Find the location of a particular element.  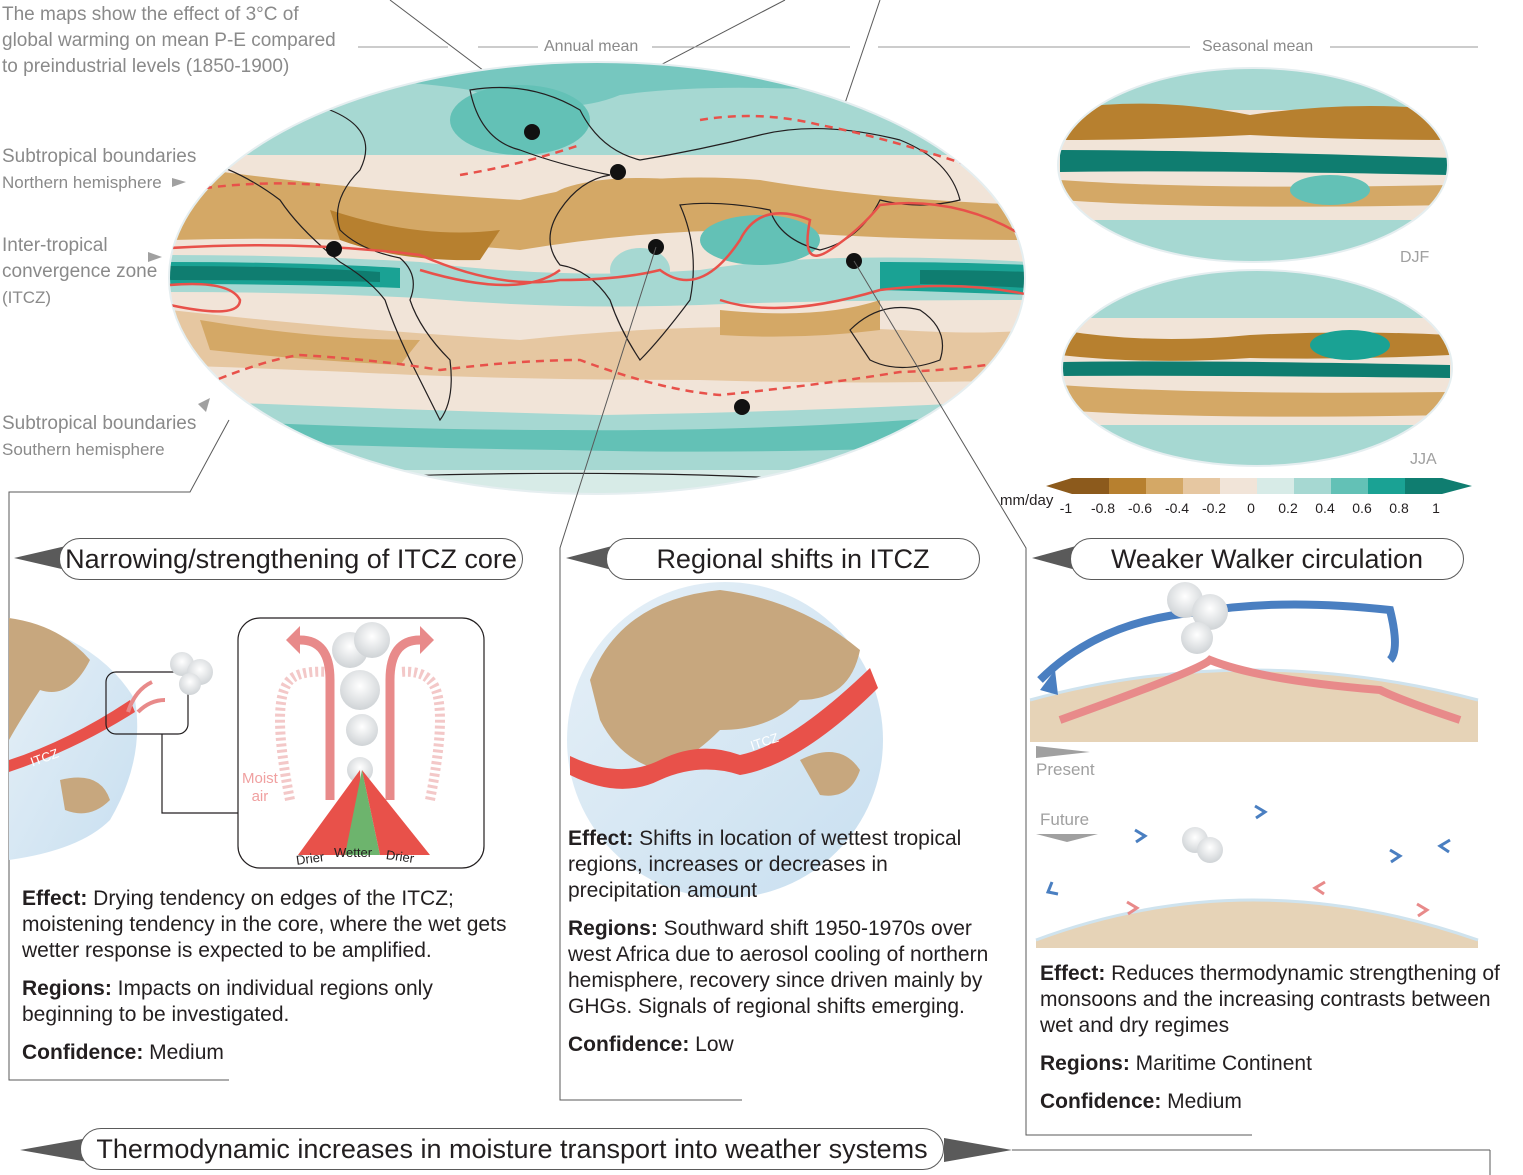

seasonal-mean-title: Seasonal mean is located at coordinates (1258, 47).